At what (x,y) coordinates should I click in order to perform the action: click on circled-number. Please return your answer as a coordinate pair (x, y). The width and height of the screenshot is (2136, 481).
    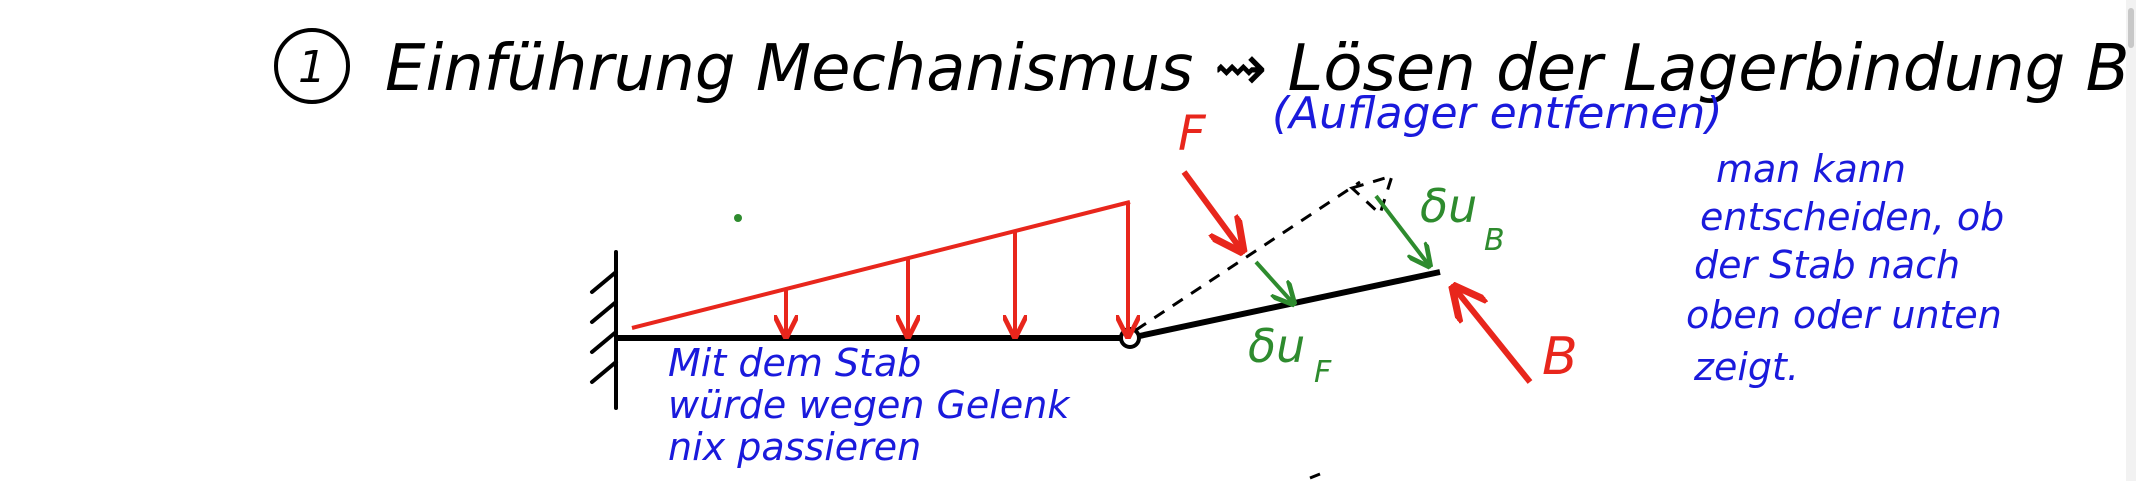
    Looking at the image, I should click on (312, 66).